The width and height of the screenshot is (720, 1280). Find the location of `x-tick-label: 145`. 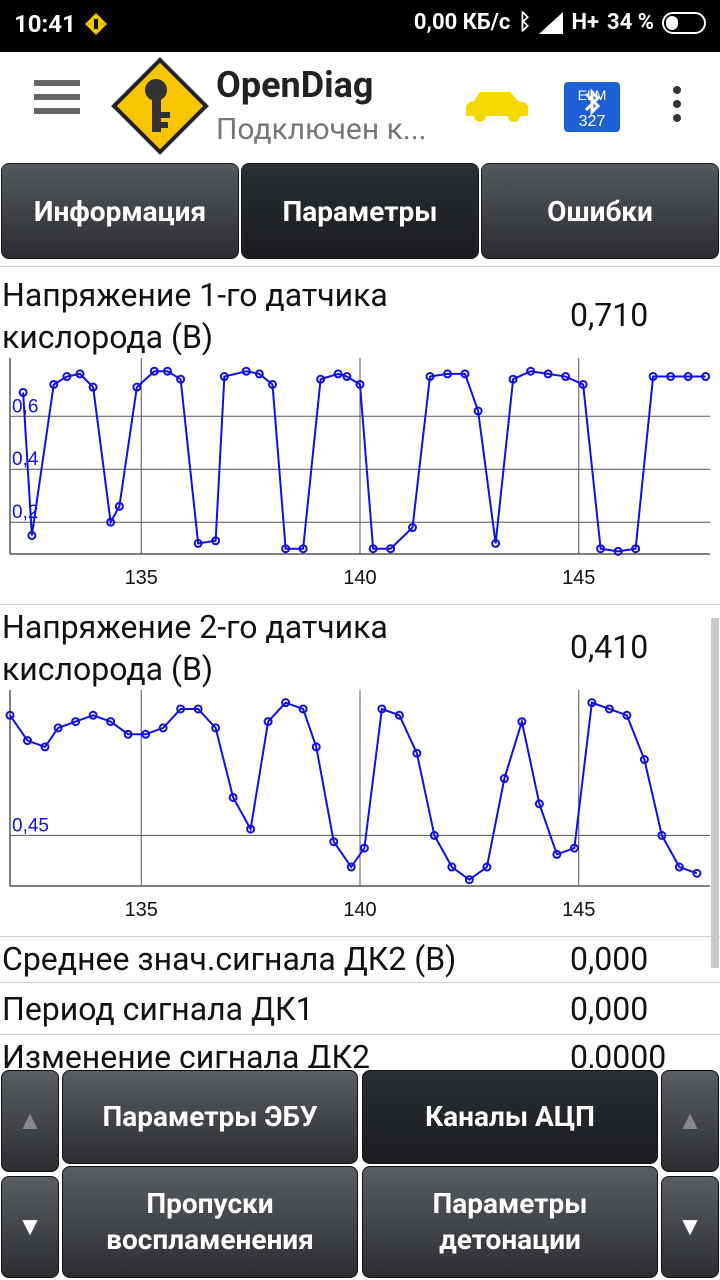

x-tick-label: 145 is located at coordinates (578, 910).